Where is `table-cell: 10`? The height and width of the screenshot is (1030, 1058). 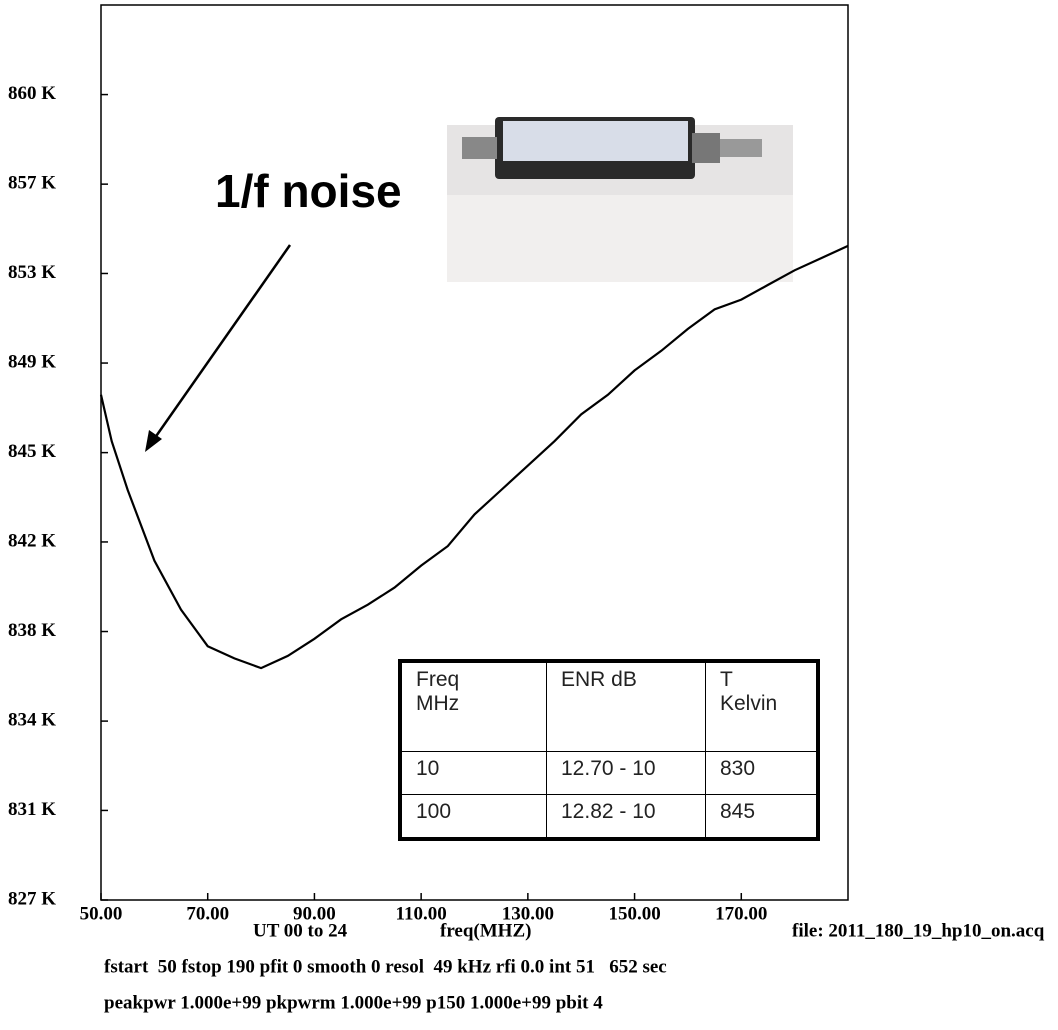 table-cell: 10 is located at coordinates (473, 773).